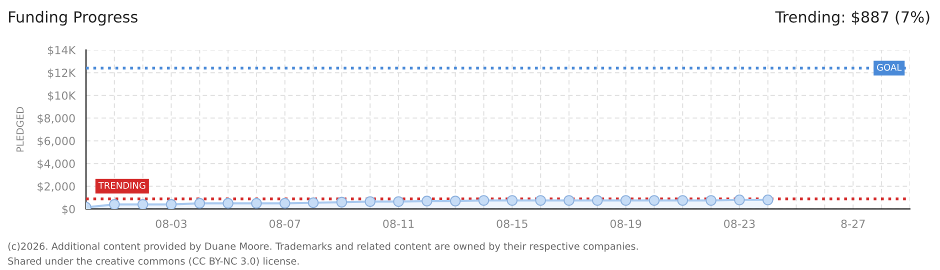  Describe the element at coordinates (122, 185) in the screenshot. I see `ref-line-label: TRENDING` at that location.